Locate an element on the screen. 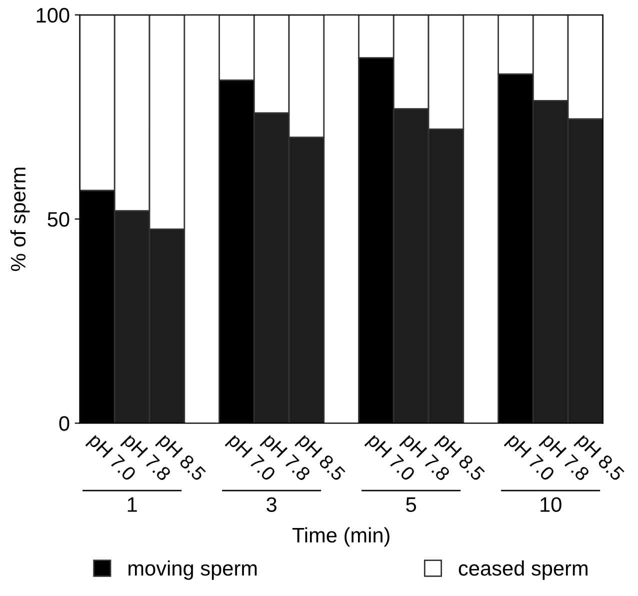 The height and width of the screenshot is (596, 638). y-tick-label: 50 is located at coordinates (59, 219).